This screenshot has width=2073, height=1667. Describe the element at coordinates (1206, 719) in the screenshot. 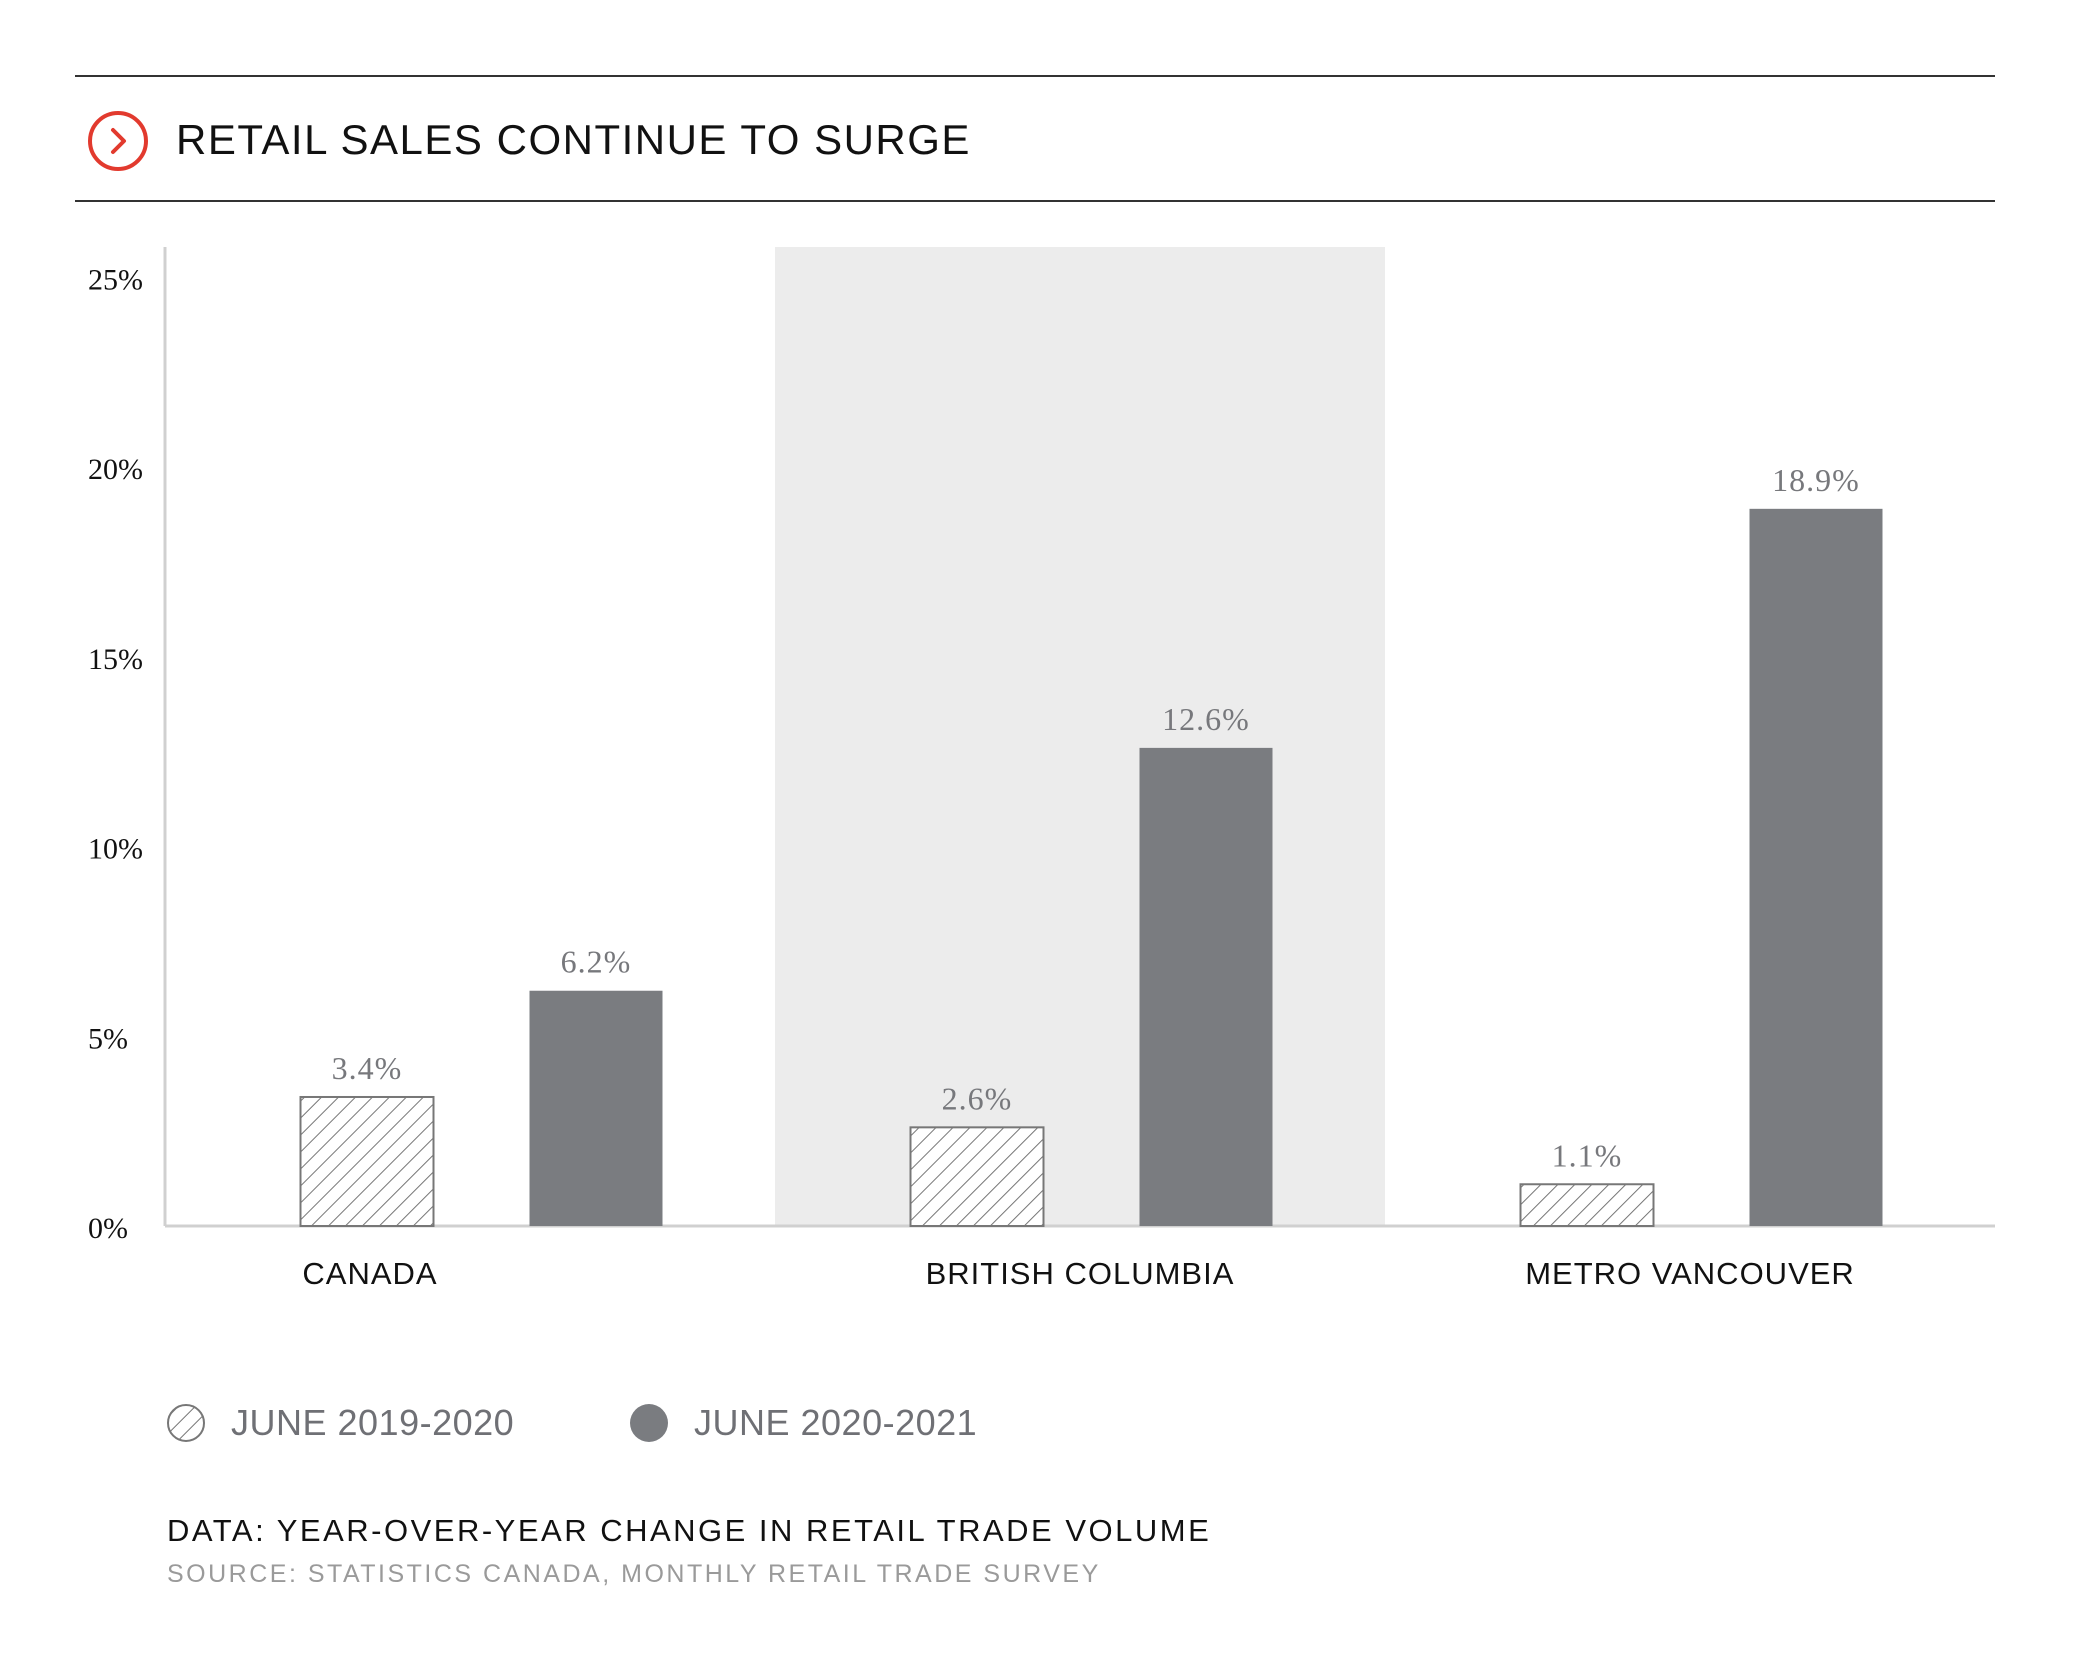

I see `data-label: 12.6%` at that location.